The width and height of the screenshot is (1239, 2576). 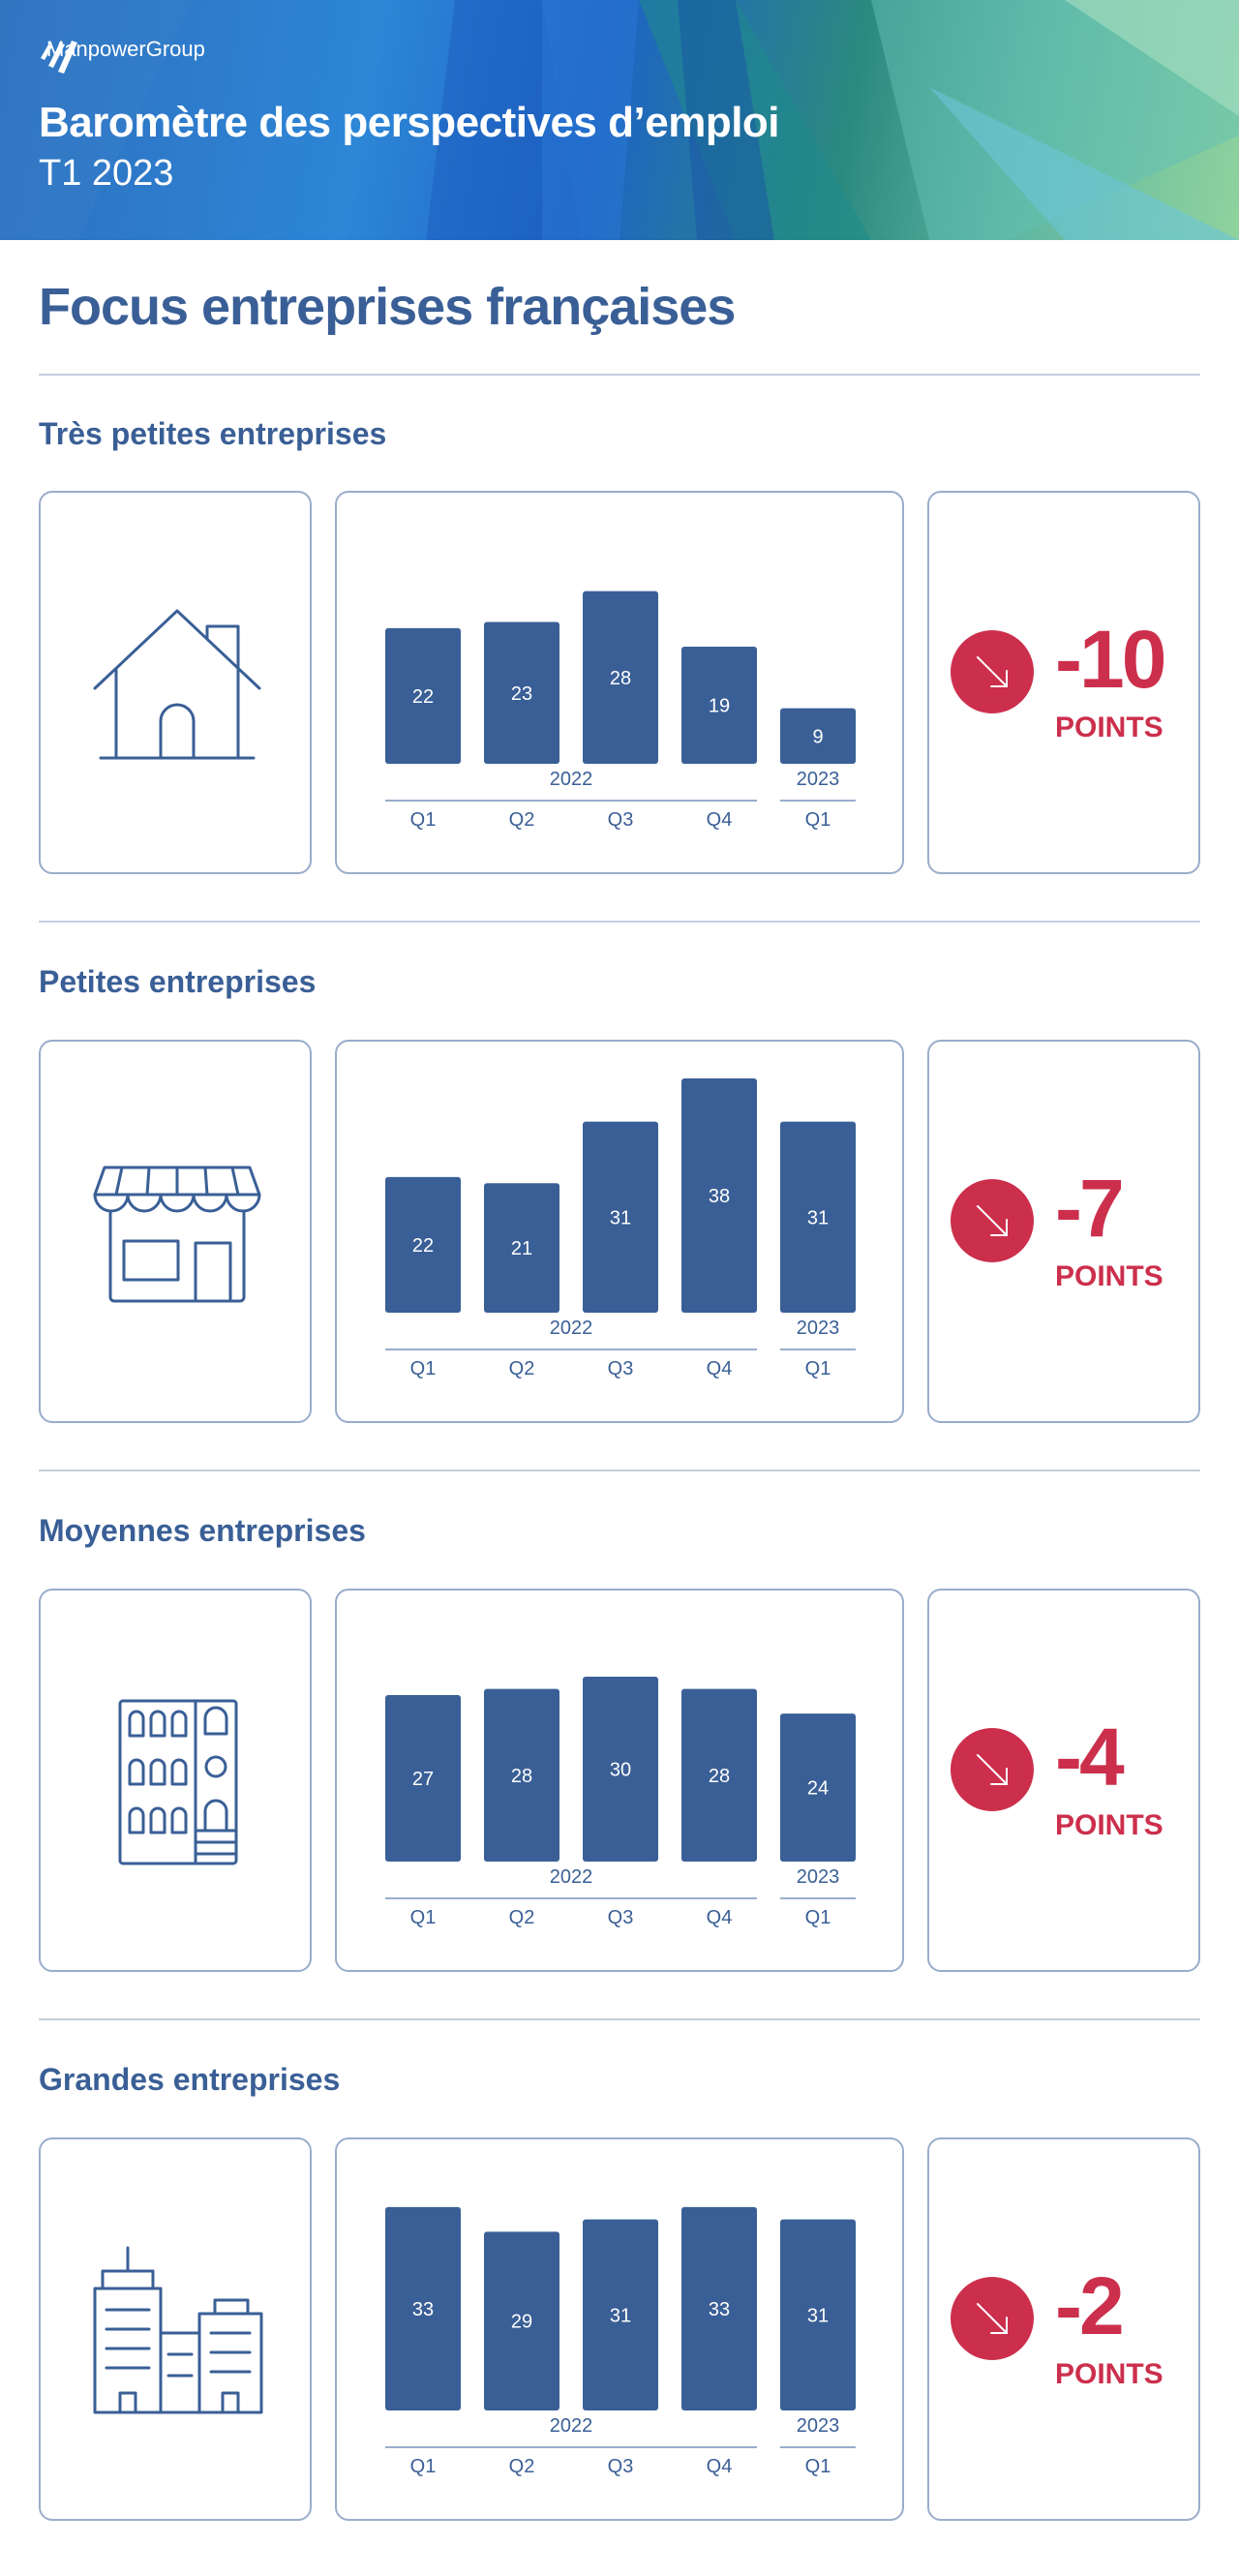 I want to click on icon-card-moyennes, so click(x=175, y=1781).